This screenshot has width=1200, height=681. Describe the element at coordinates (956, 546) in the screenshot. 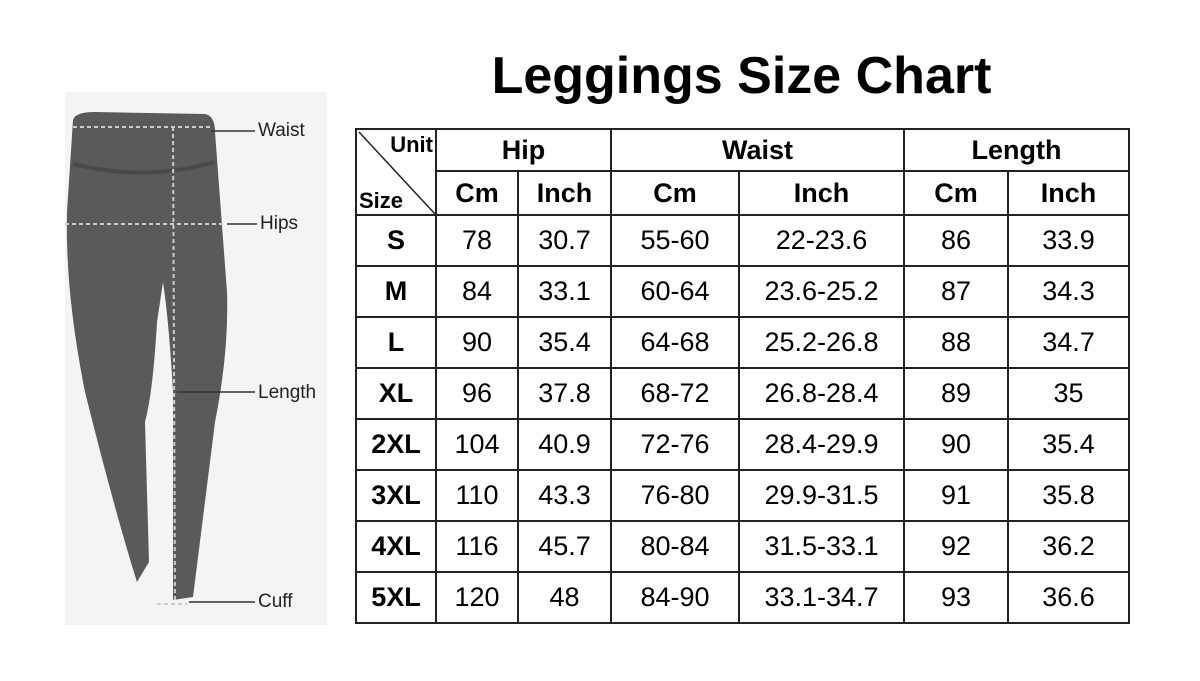

I see `value-cell: 92` at that location.